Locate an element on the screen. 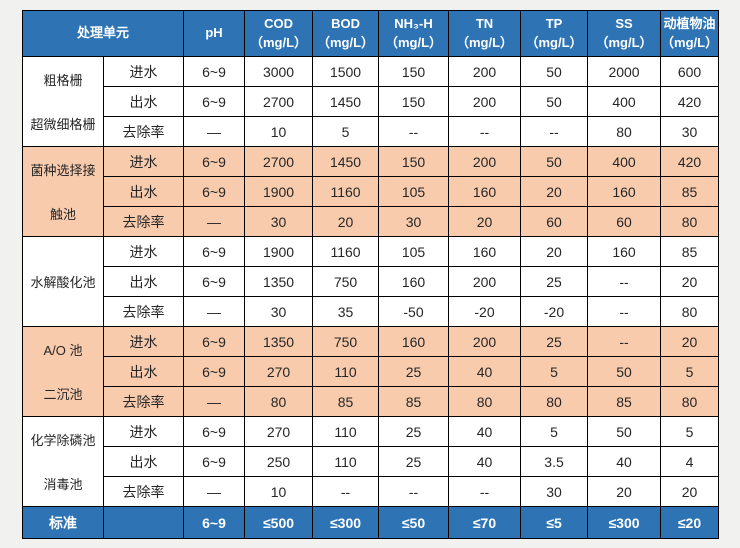 The width and height of the screenshot is (740, 548). header-bod-line2: （mg/L） is located at coordinates (345, 42).